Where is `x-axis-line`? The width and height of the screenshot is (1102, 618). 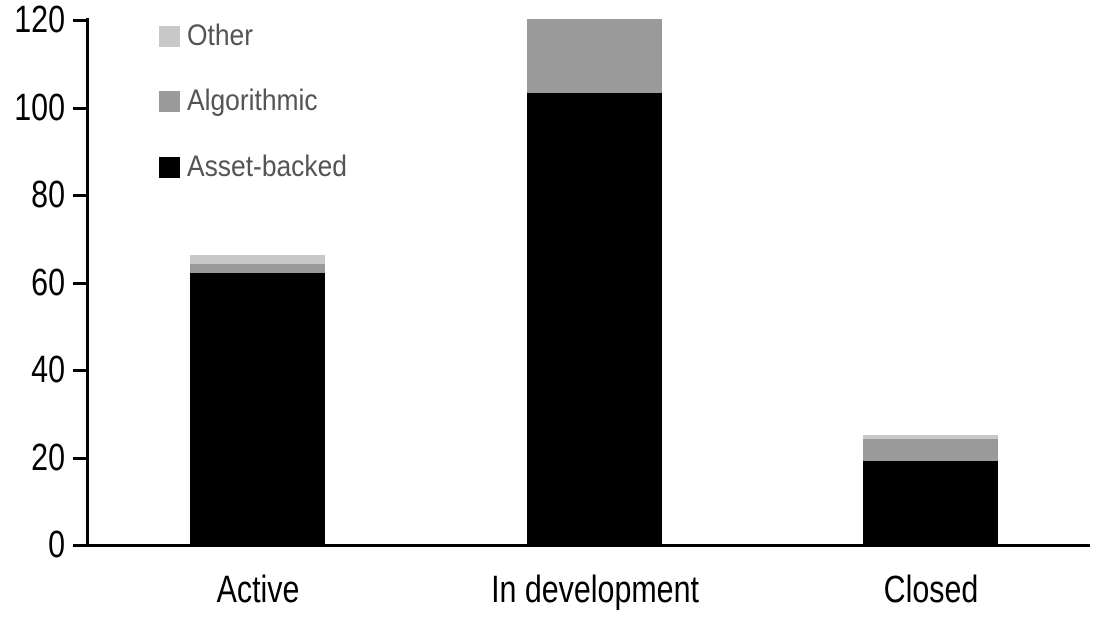 x-axis-line is located at coordinates (588, 545).